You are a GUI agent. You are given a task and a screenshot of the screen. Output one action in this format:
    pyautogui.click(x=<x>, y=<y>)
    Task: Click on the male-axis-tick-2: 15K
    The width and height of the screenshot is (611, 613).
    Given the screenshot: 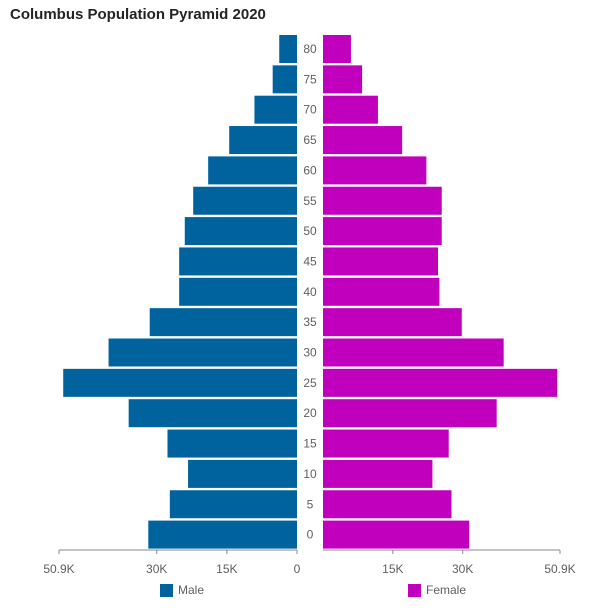 What is the action you would take?
    pyautogui.click(x=226, y=569)
    